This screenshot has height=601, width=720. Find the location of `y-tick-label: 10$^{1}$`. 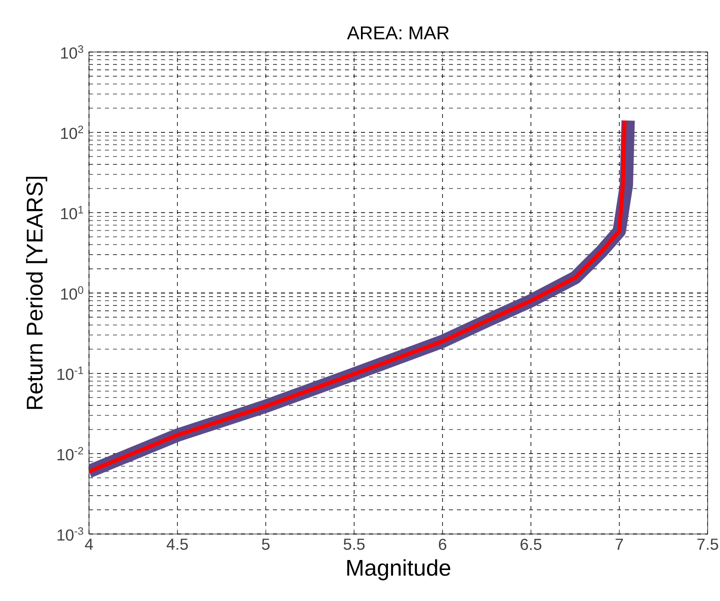

y-tick-label: 10$^{1}$ is located at coordinates (72, 213).